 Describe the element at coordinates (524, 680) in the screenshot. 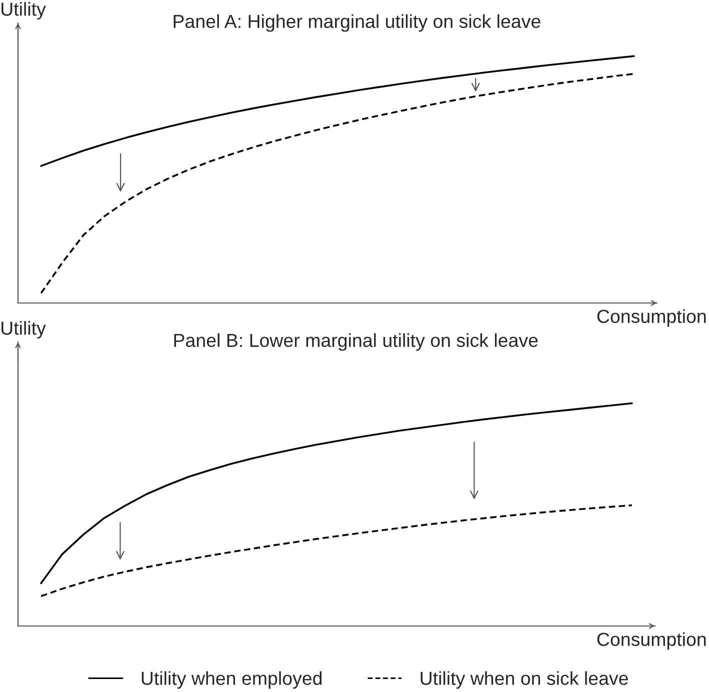

I see `legend-label: Utility when on sick leave` at that location.